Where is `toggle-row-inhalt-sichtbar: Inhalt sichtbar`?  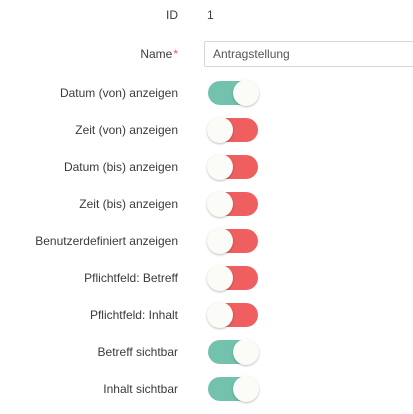 toggle-row-inhalt-sichtbar: Inhalt sichtbar is located at coordinates (206, 389).